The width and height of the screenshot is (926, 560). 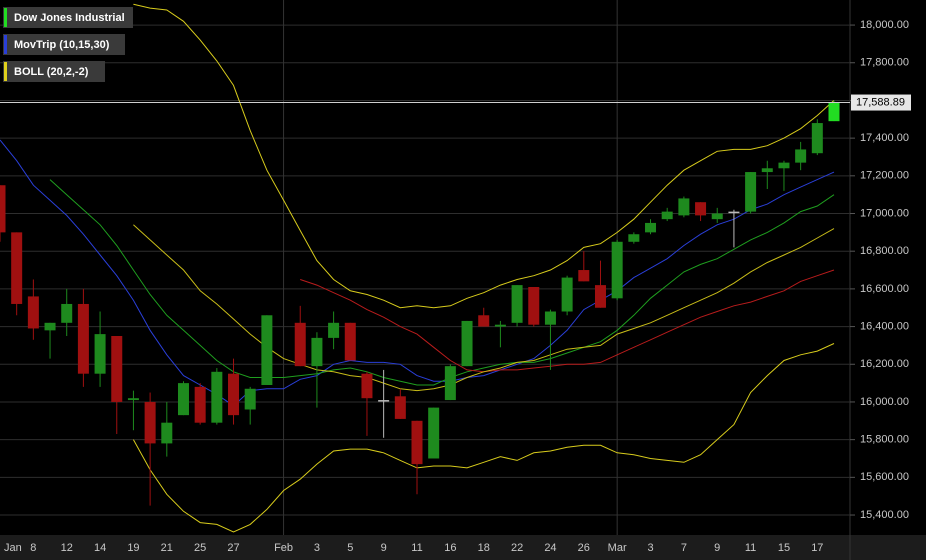 What do you see at coordinates (884, 440) in the screenshot?
I see `y-tick-label: 15,800.00` at bounding box center [884, 440].